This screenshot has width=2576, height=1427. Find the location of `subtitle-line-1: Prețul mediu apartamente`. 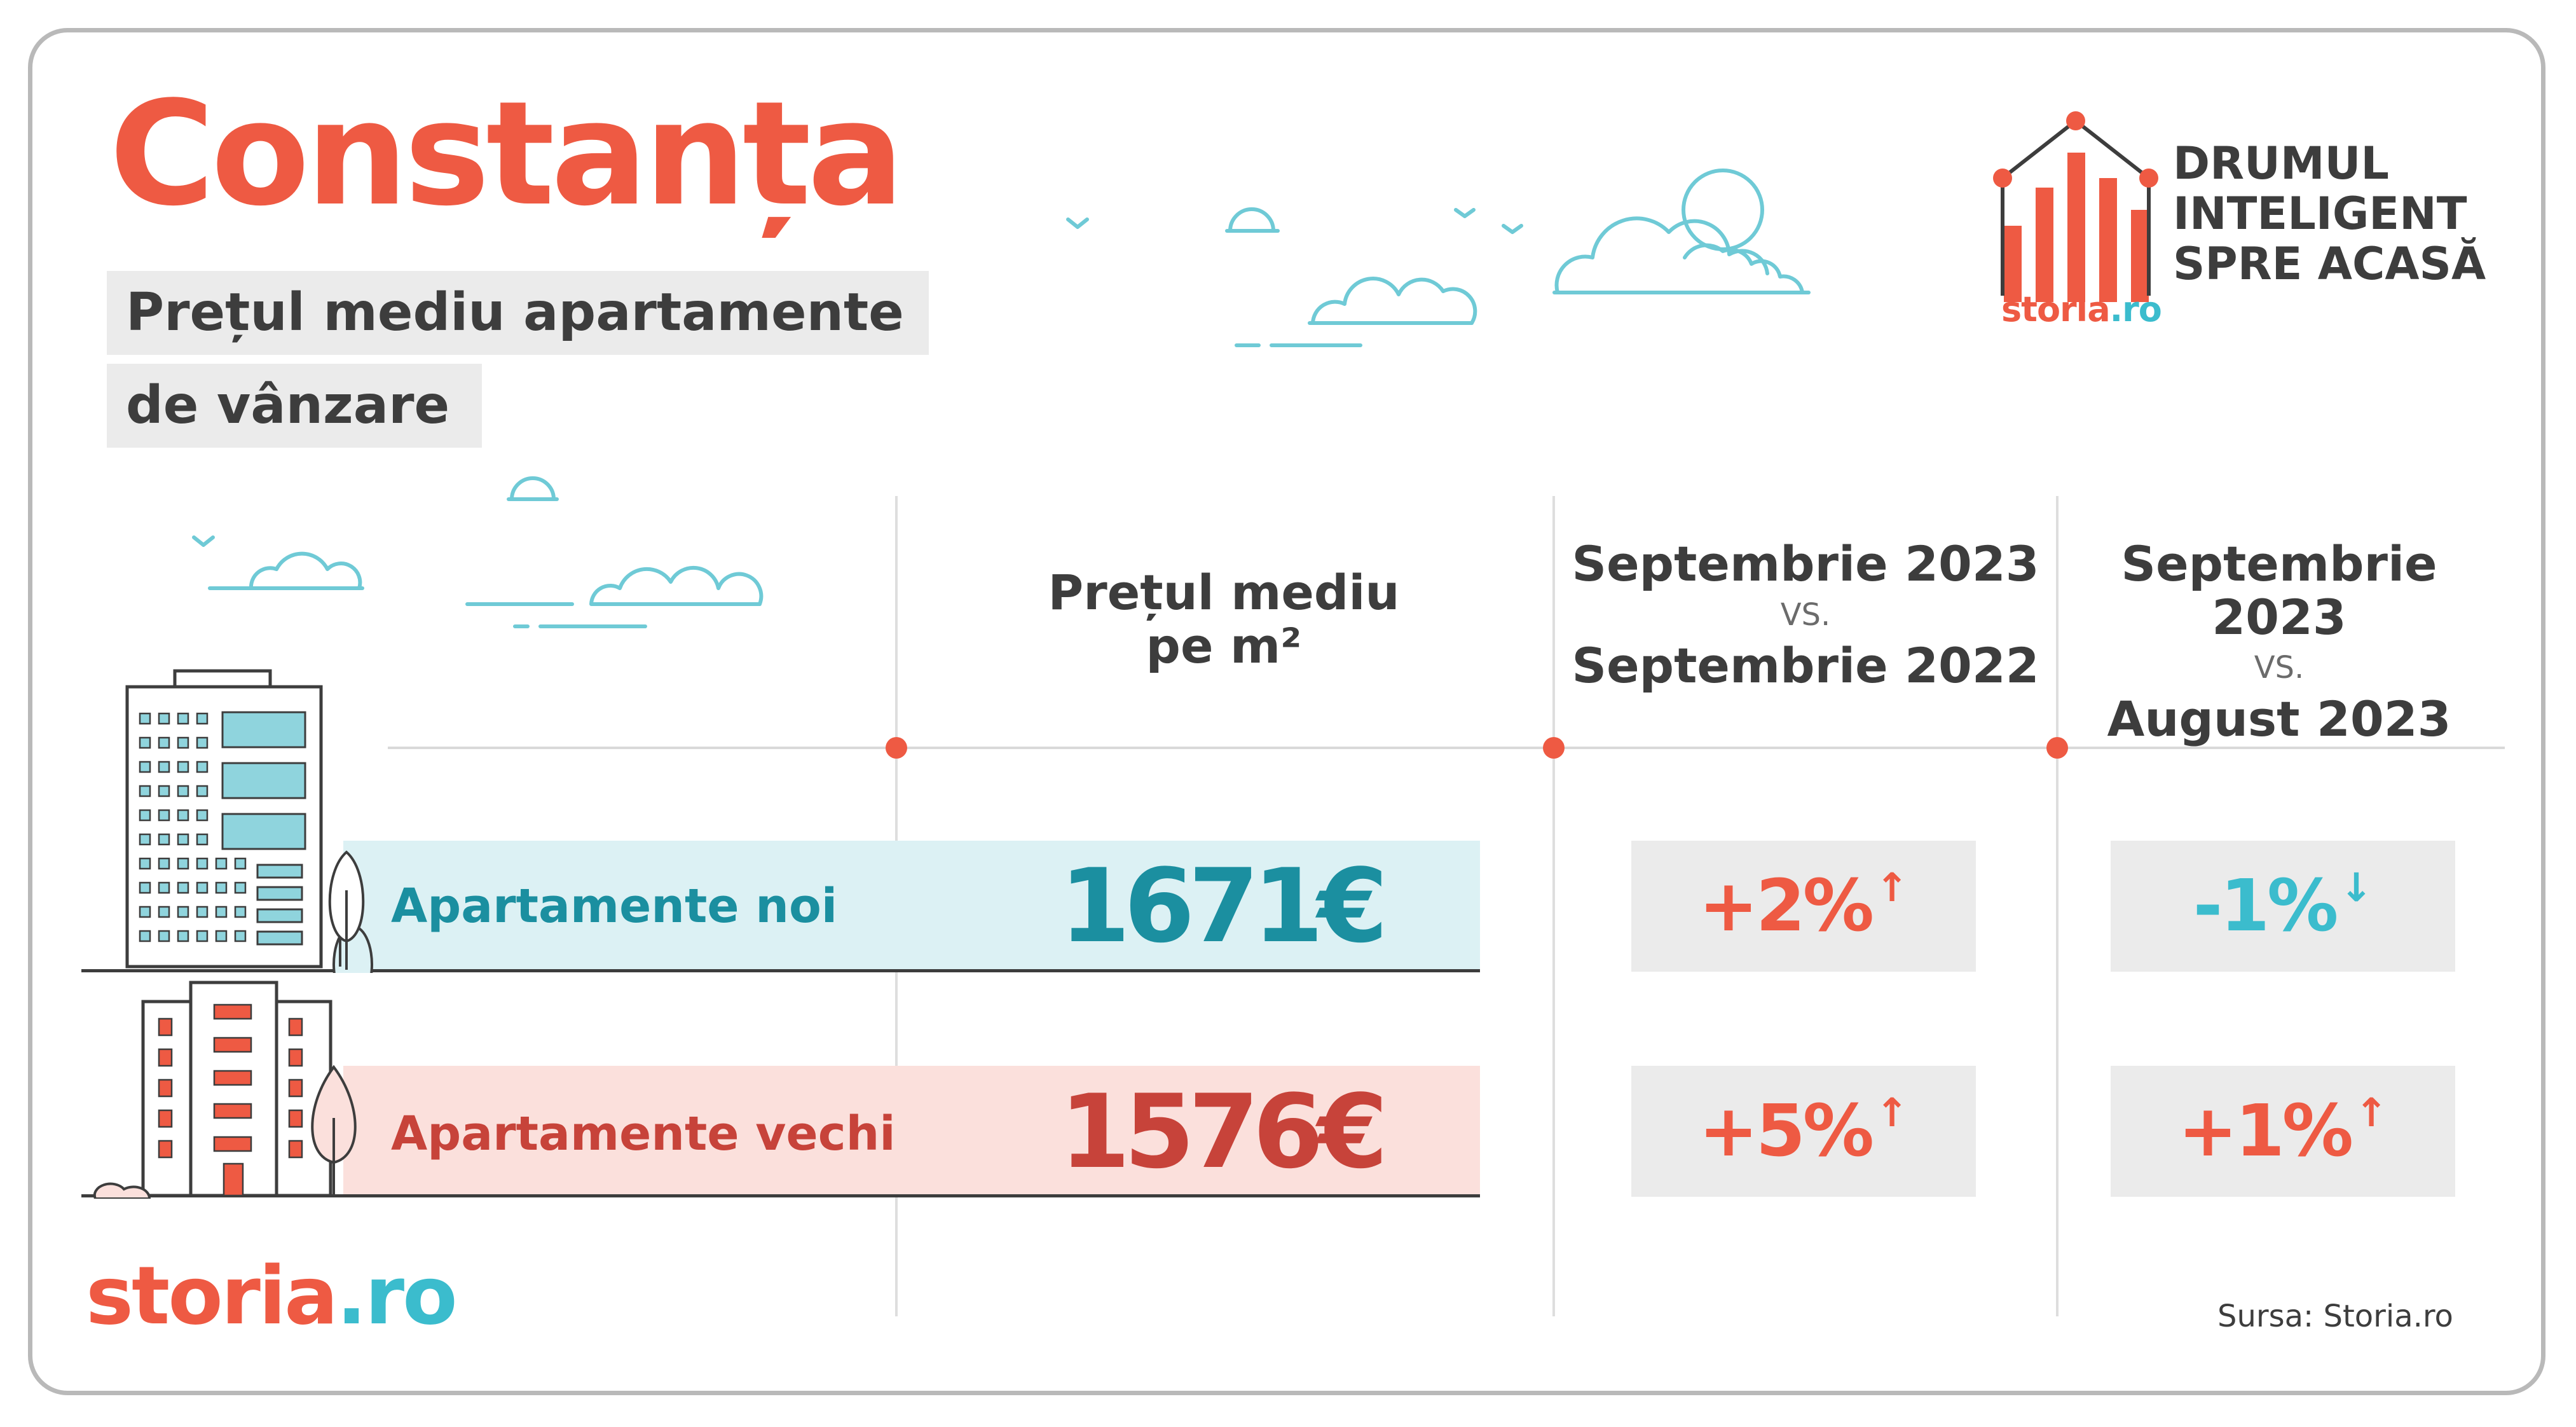

subtitle-line-1: Prețul mediu apartamente is located at coordinates (518, 313).